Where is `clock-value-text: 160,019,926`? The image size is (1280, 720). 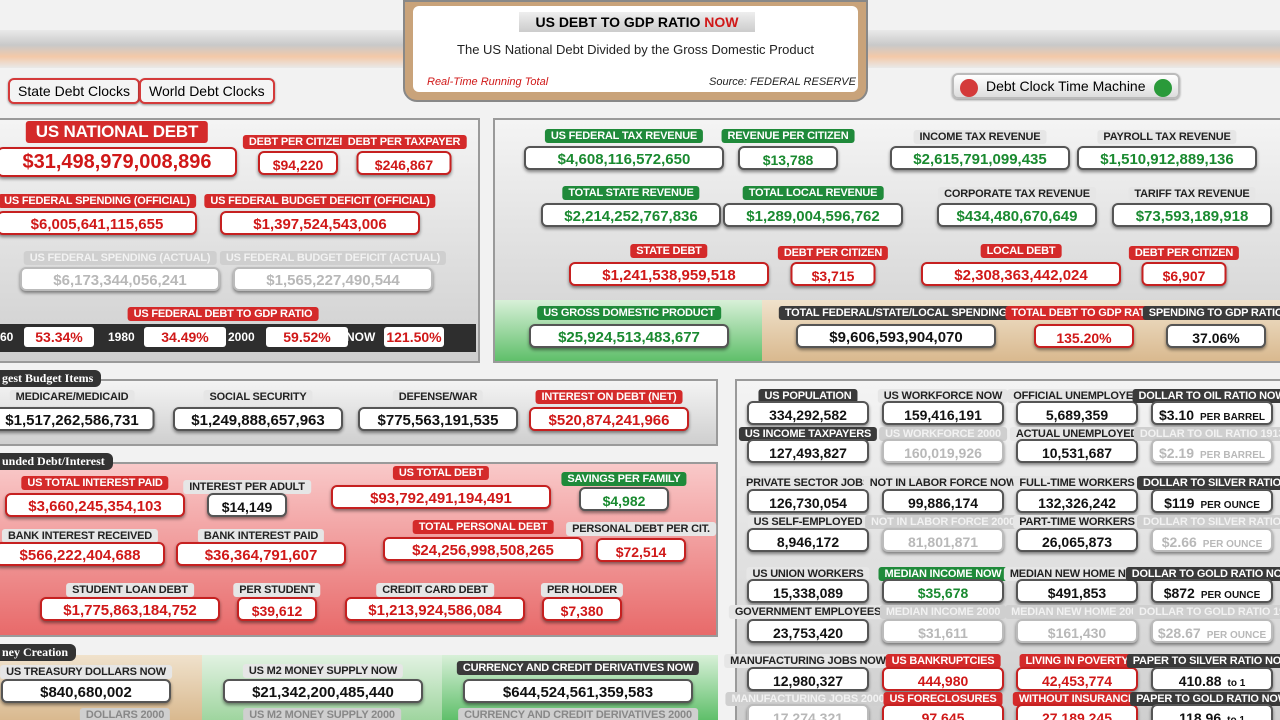 clock-value-text: 160,019,926 is located at coordinates (943, 453).